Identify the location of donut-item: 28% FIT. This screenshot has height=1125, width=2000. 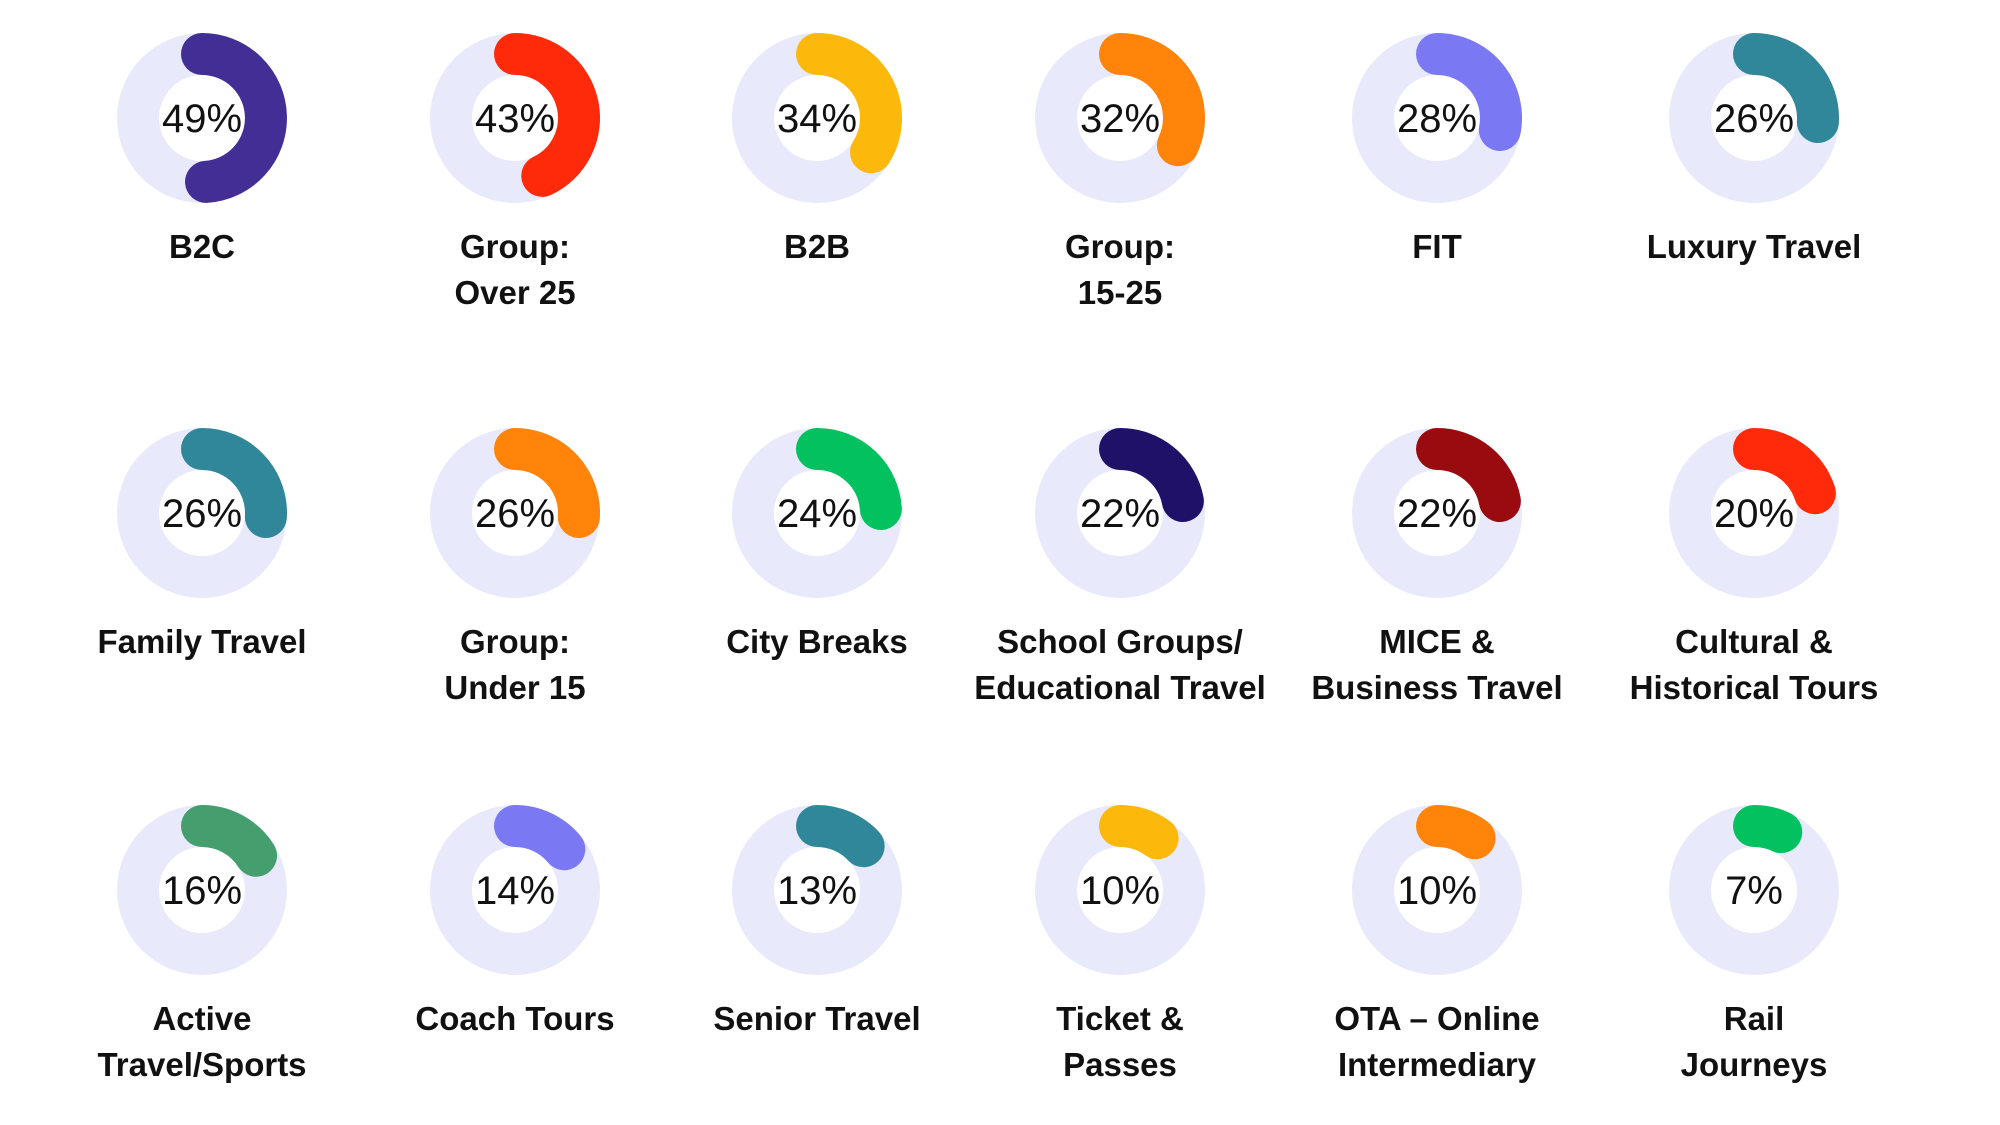
(1437, 149).